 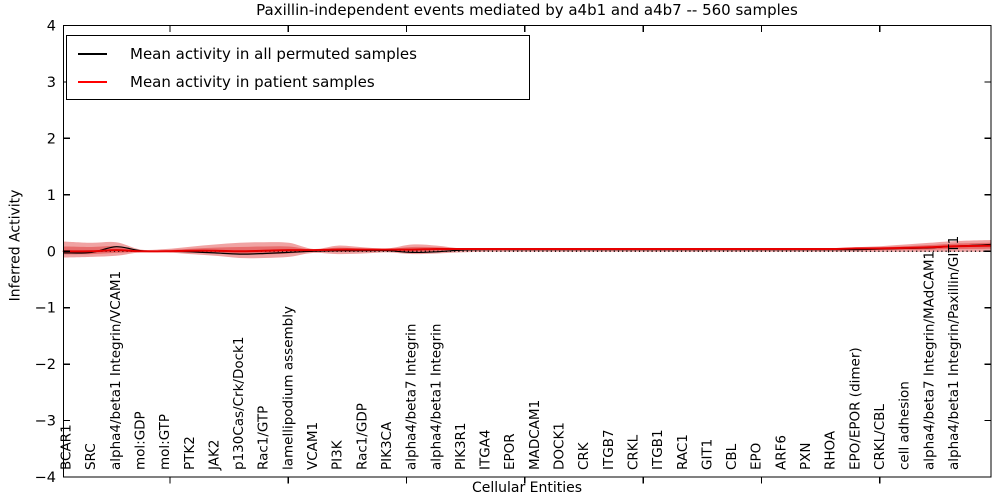 I want to click on x-axis-title: Cellular Entities, so click(x=527, y=488).